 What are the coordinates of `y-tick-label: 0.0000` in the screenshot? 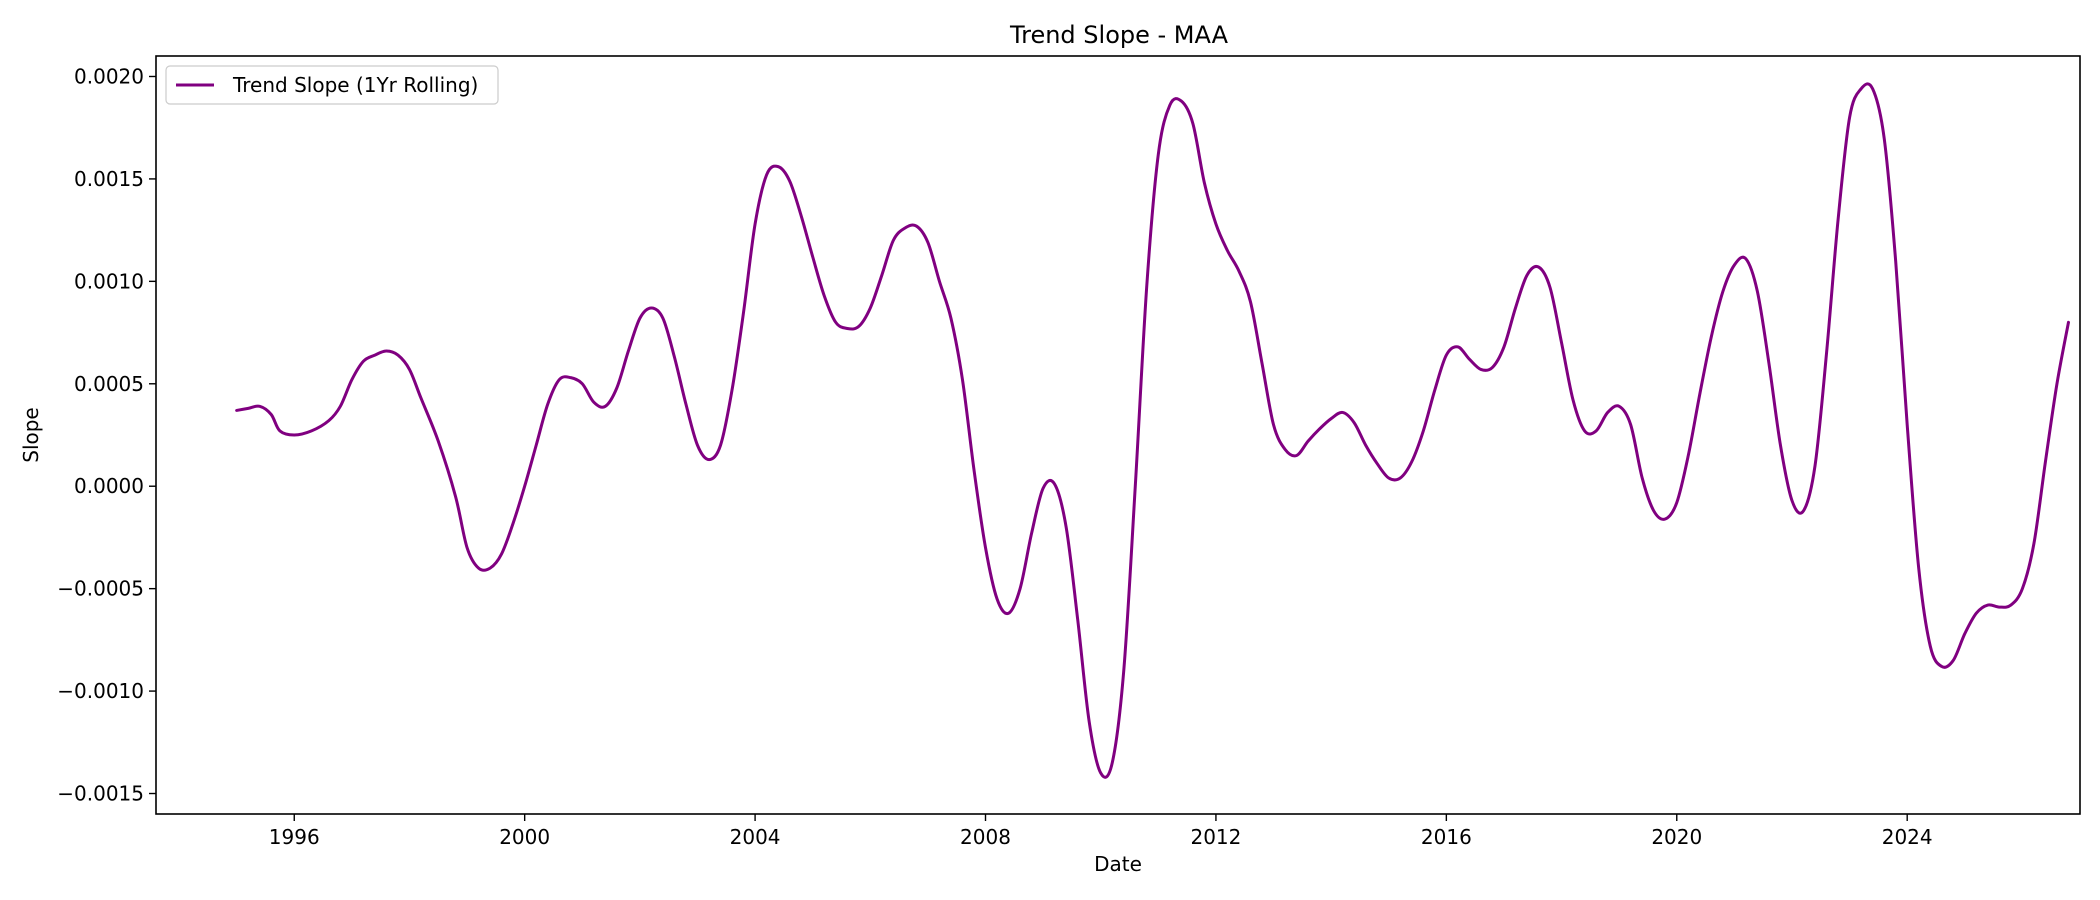 It's located at (109, 486).